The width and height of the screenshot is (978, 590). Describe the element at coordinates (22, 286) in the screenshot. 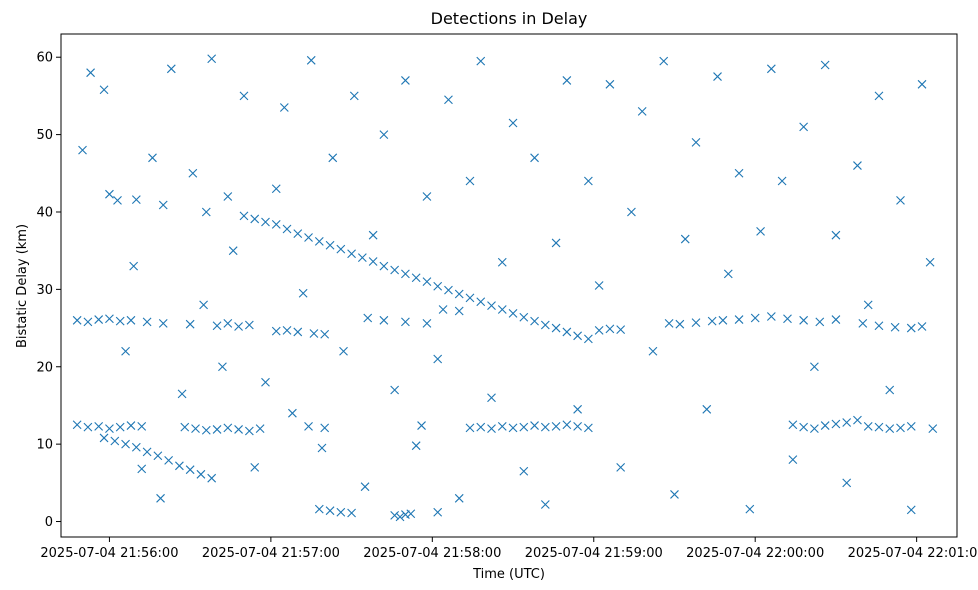

I see `y-axis-title: Bistatic Delay (km)` at that location.